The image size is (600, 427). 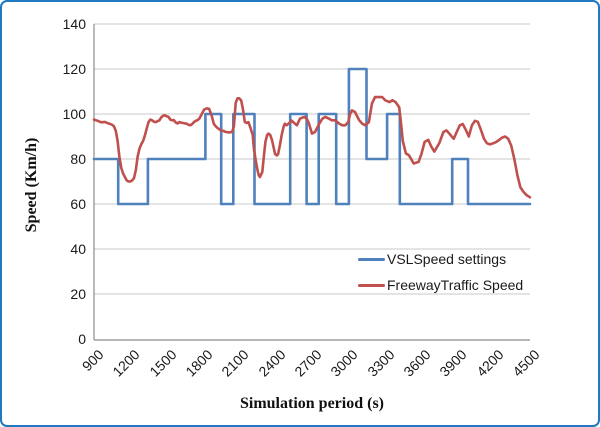 What do you see at coordinates (78, 249) in the screenshot?
I see `y-tick-label: 40` at bounding box center [78, 249].